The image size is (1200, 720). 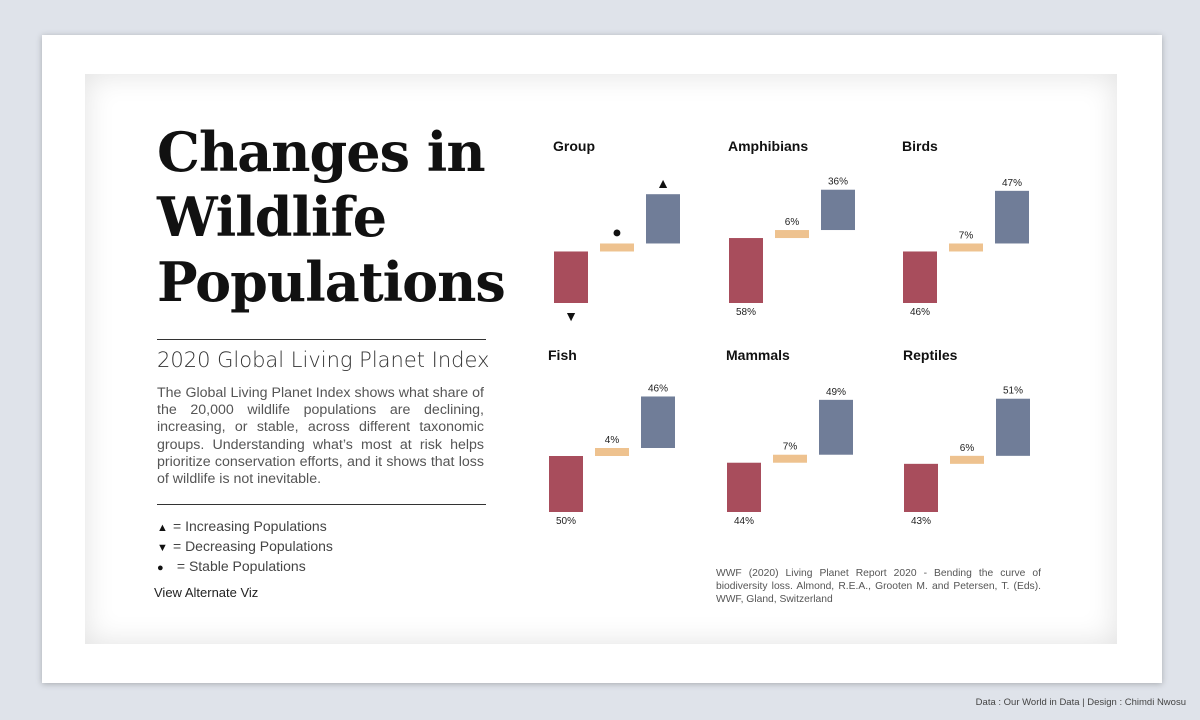 What do you see at coordinates (566, 521) in the screenshot?
I see `data-label: 50%` at bounding box center [566, 521].